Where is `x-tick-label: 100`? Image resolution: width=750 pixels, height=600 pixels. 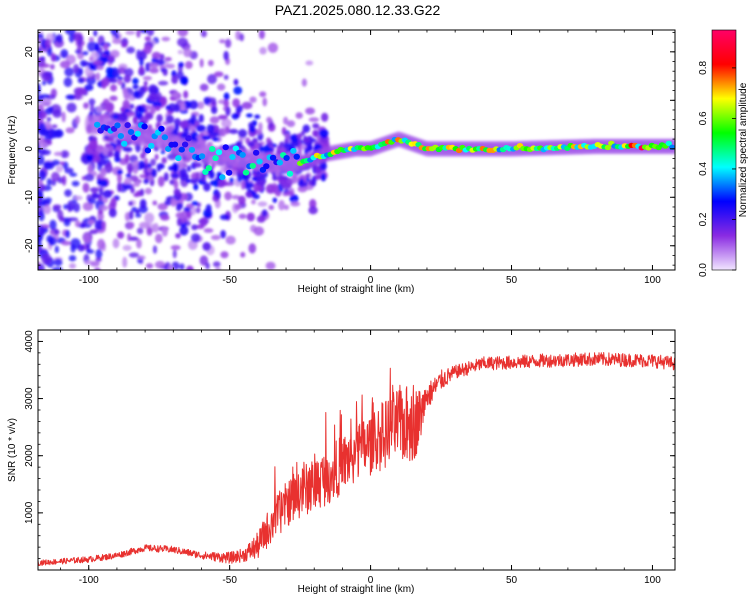 x-tick-label: 100 is located at coordinates (652, 280).